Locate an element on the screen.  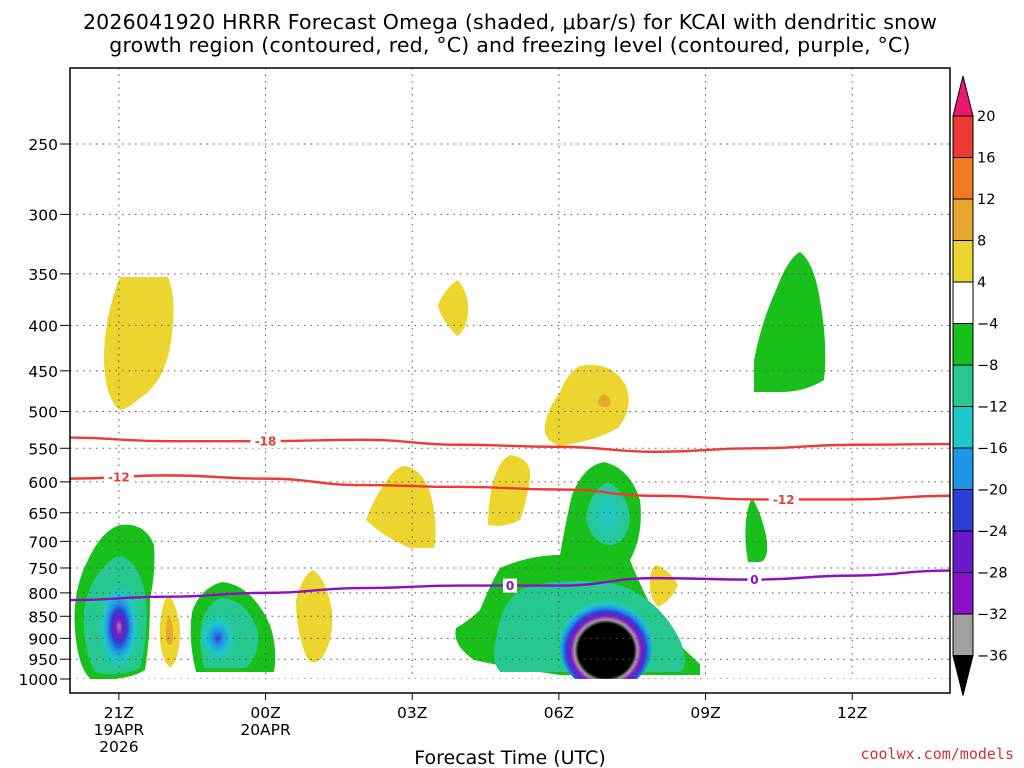
omega-region-rising-500-core is located at coordinates (604, 401).